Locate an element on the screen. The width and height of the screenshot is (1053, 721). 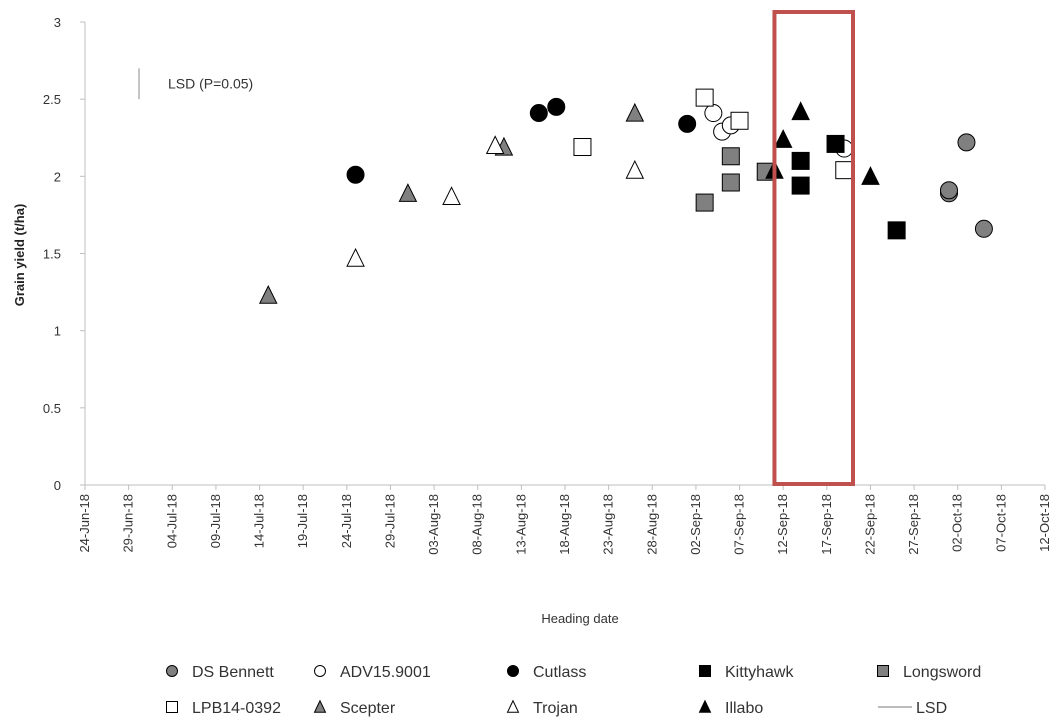
legend-label: Longsword is located at coordinates (942, 672).